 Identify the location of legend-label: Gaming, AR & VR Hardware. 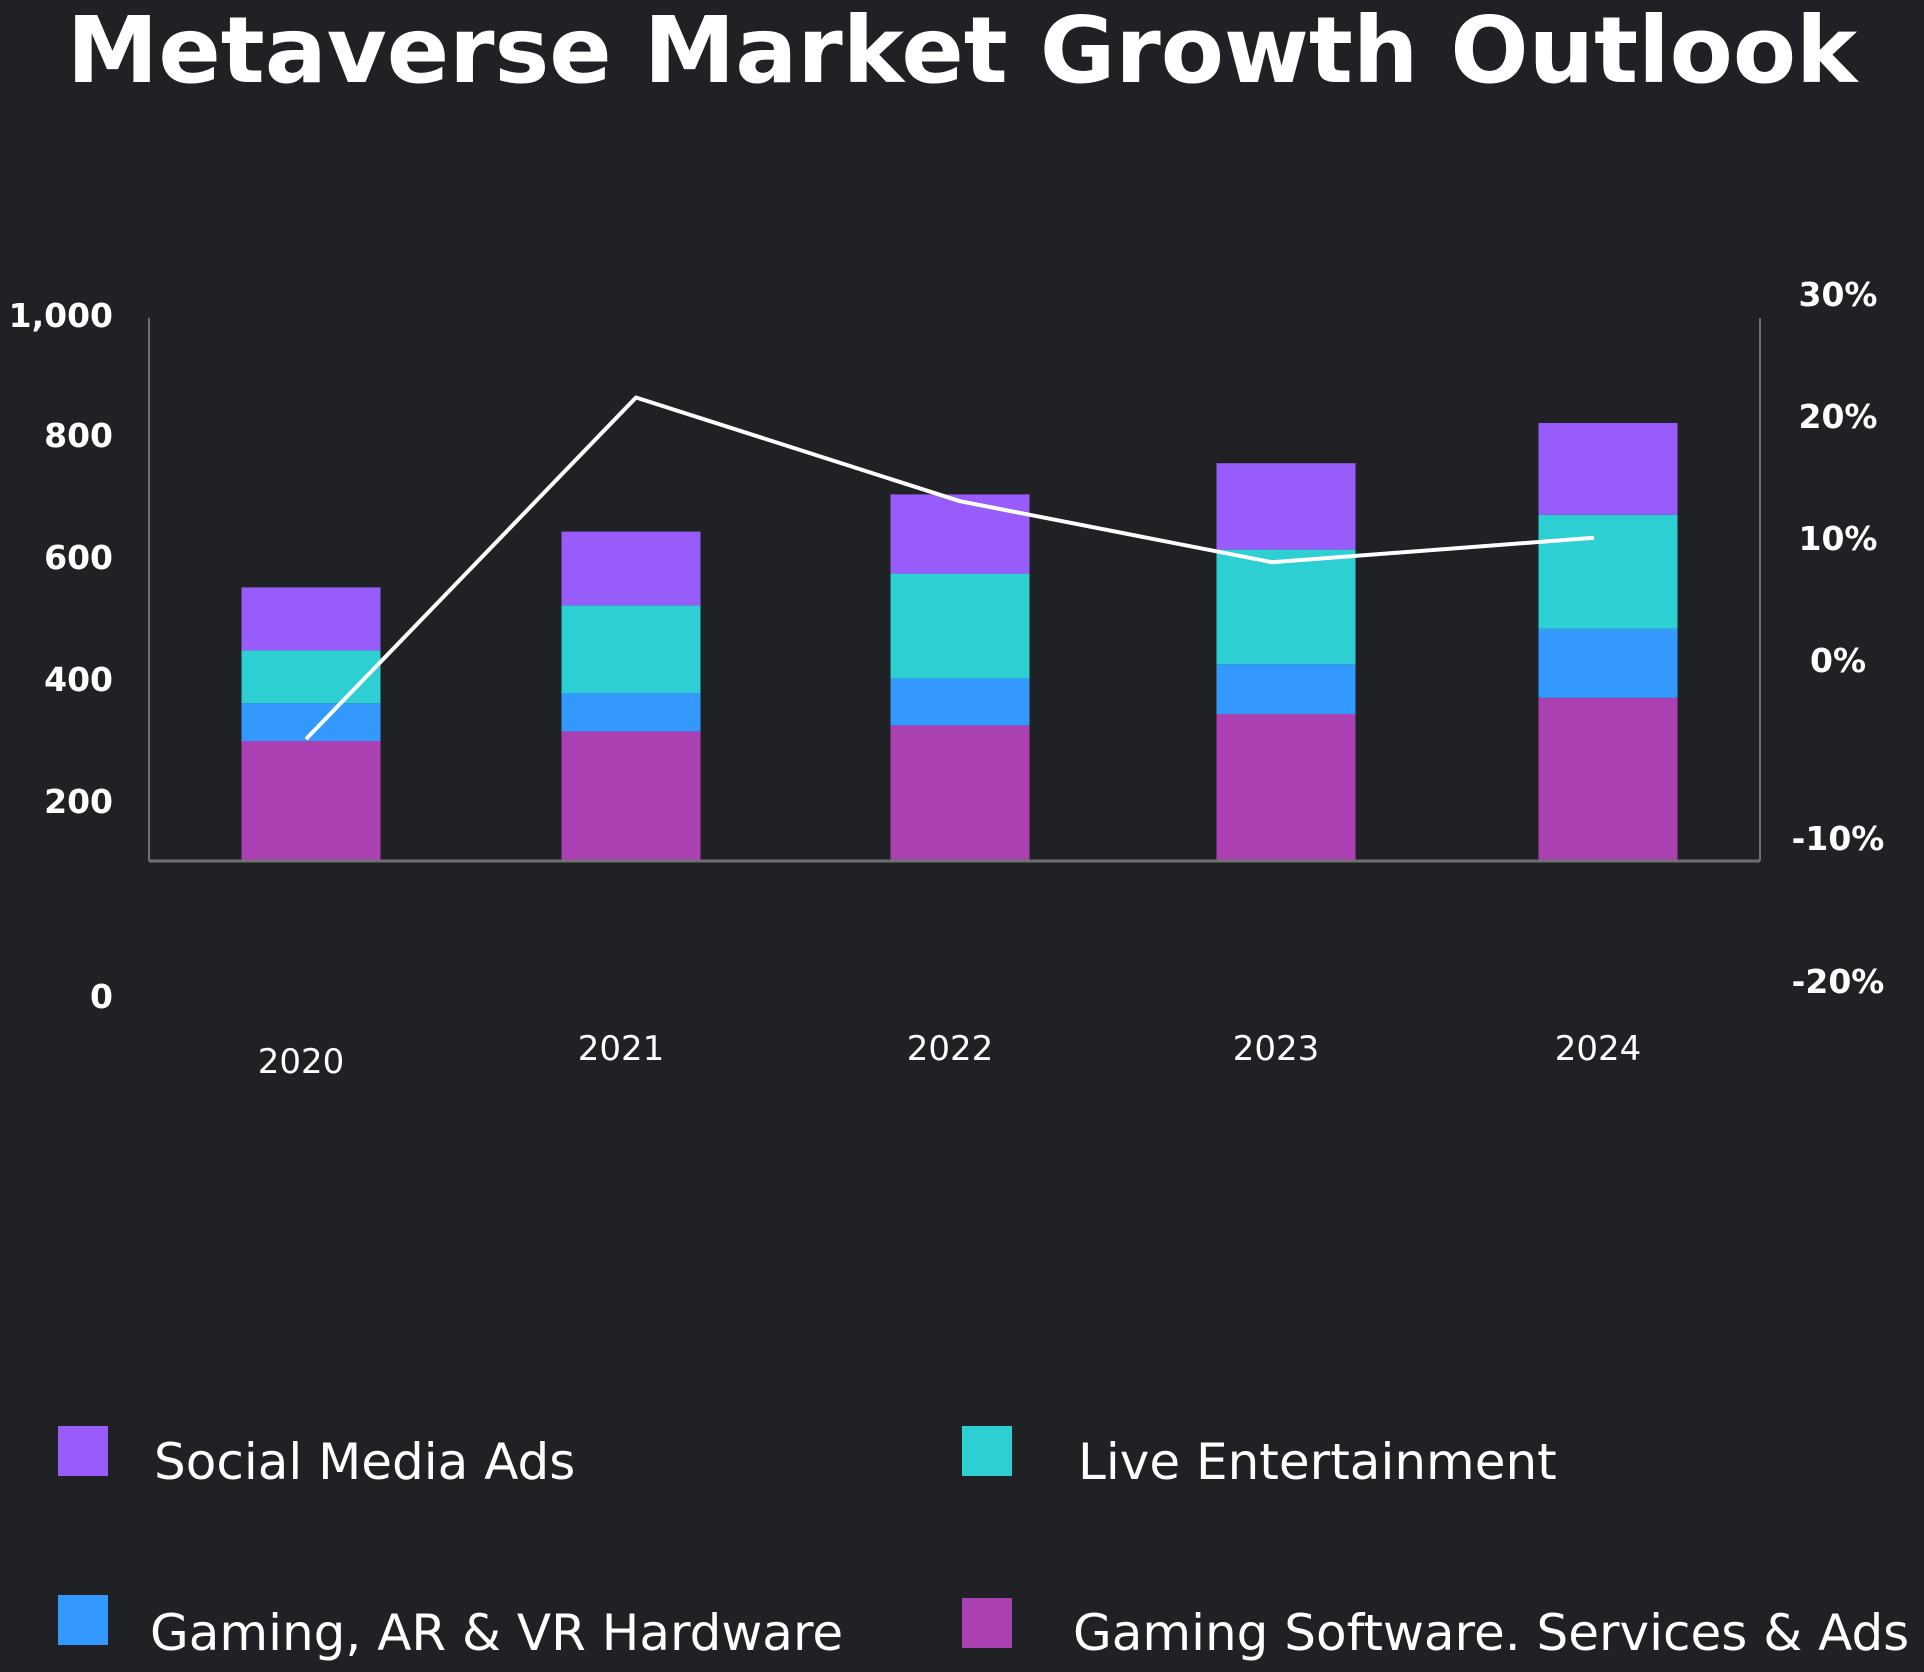
(496, 1633).